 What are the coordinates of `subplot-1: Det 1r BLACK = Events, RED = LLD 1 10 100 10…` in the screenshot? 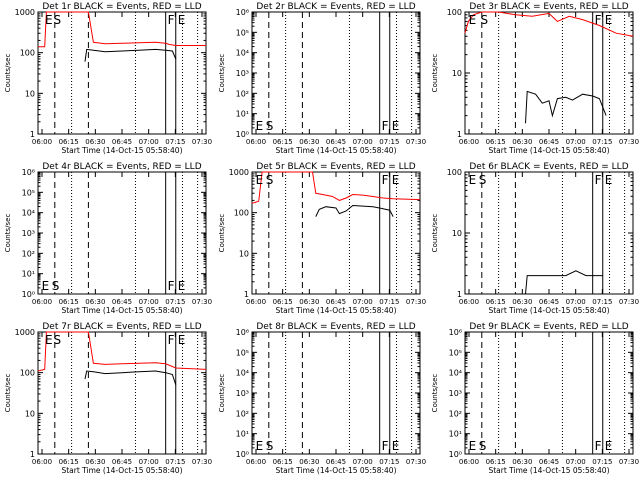 It's located at (108, 78).